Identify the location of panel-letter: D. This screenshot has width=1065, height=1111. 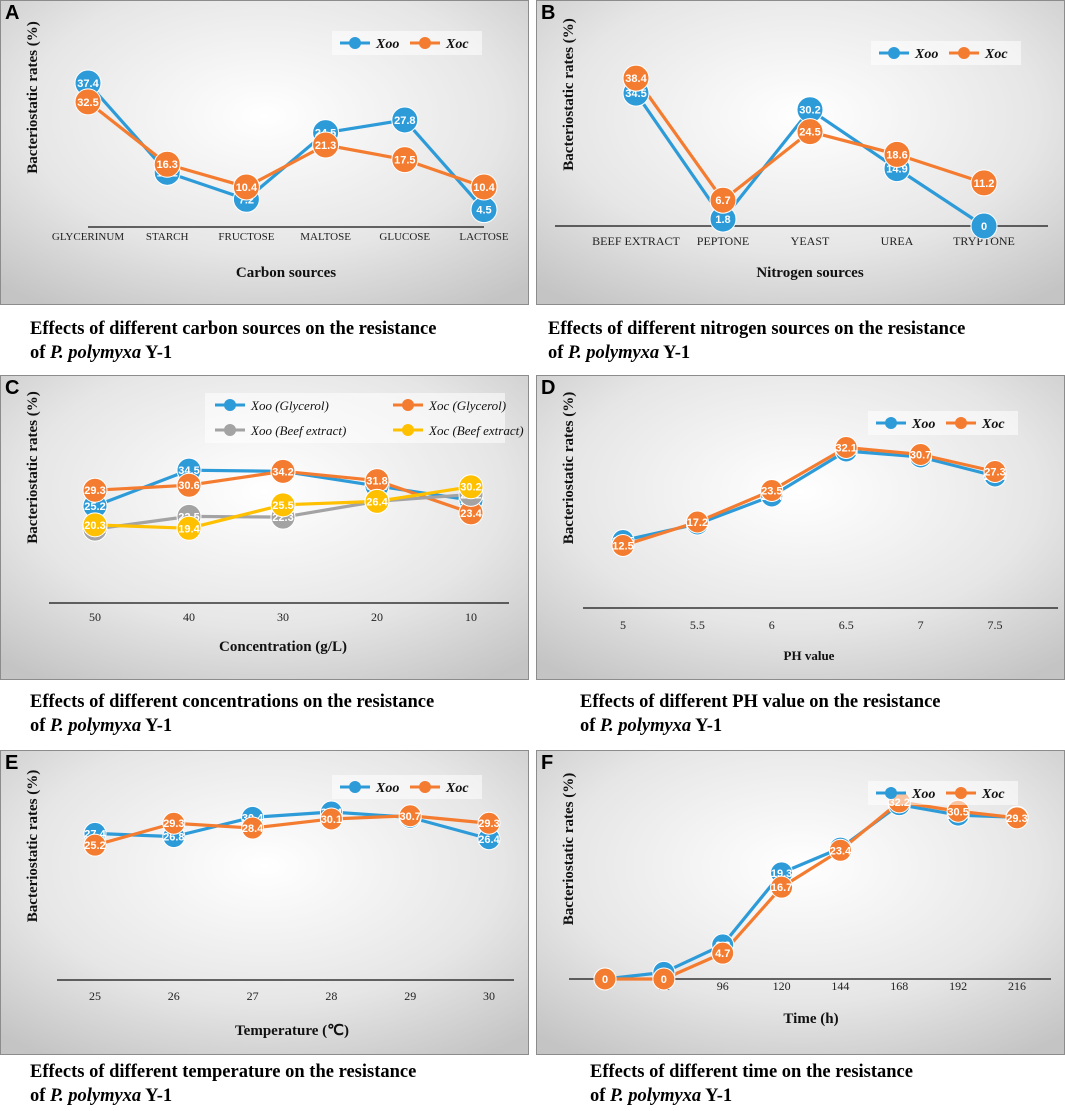
(548, 388).